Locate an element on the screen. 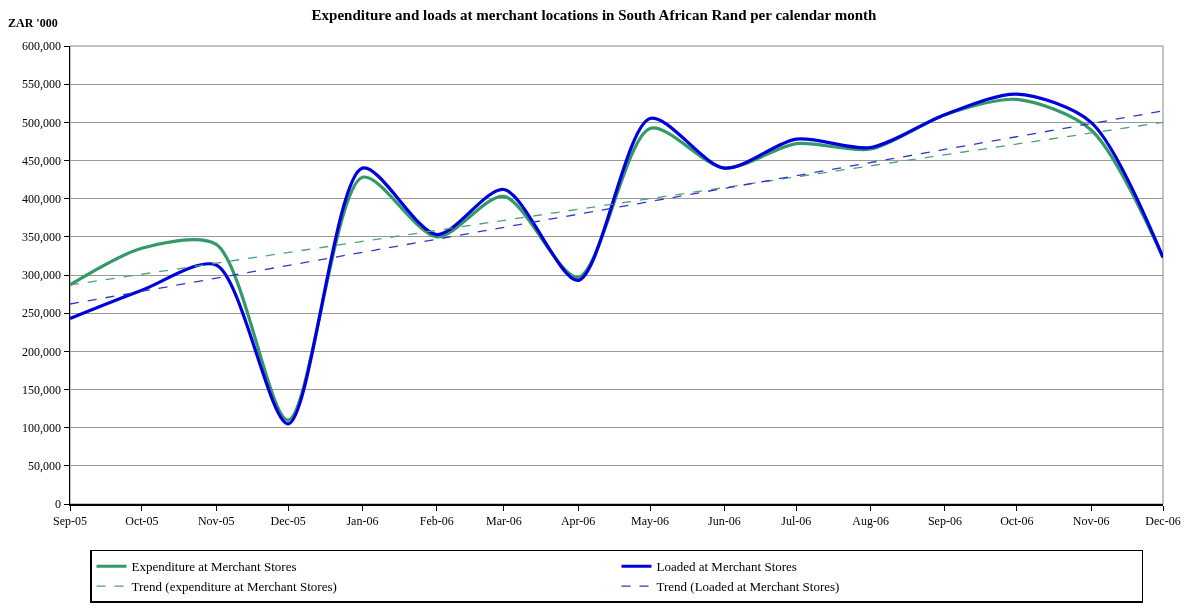 The image size is (1188, 615). x-tick-label: Dec-05 is located at coordinates (288, 520).